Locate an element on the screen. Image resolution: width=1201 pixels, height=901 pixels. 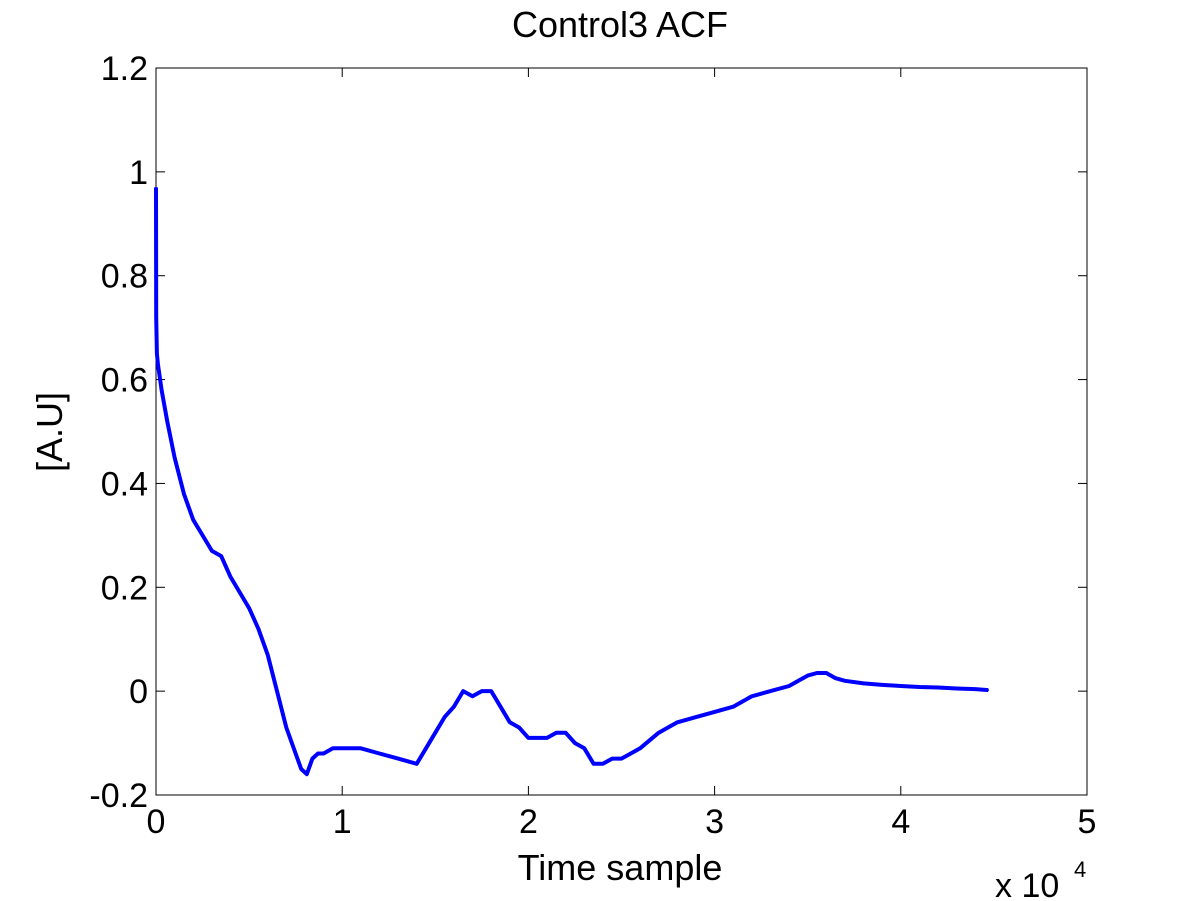
x-tick-label: 1 is located at coordinates (342, 822).